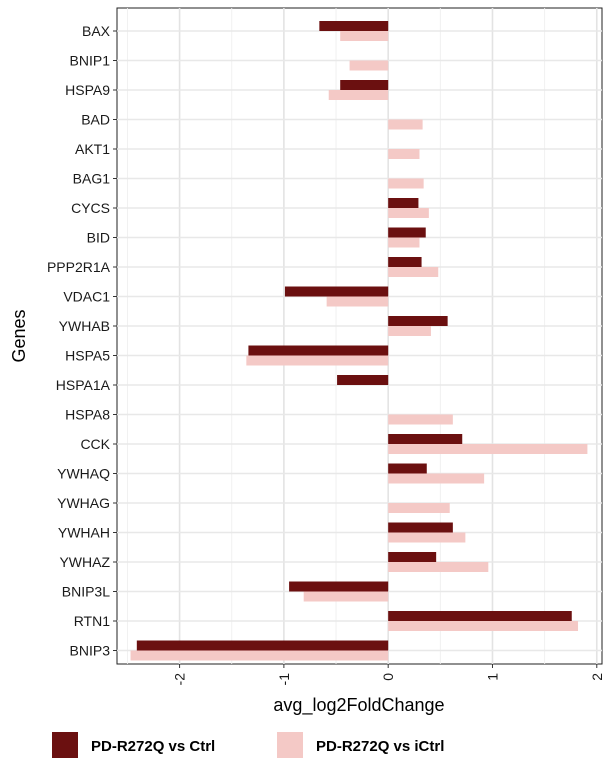 The height and width of the screenshot is (761, 605). Describe the element at coordinates (90, 61) in the screenshot. I see `y-tick-label: BNIP1` at that location.